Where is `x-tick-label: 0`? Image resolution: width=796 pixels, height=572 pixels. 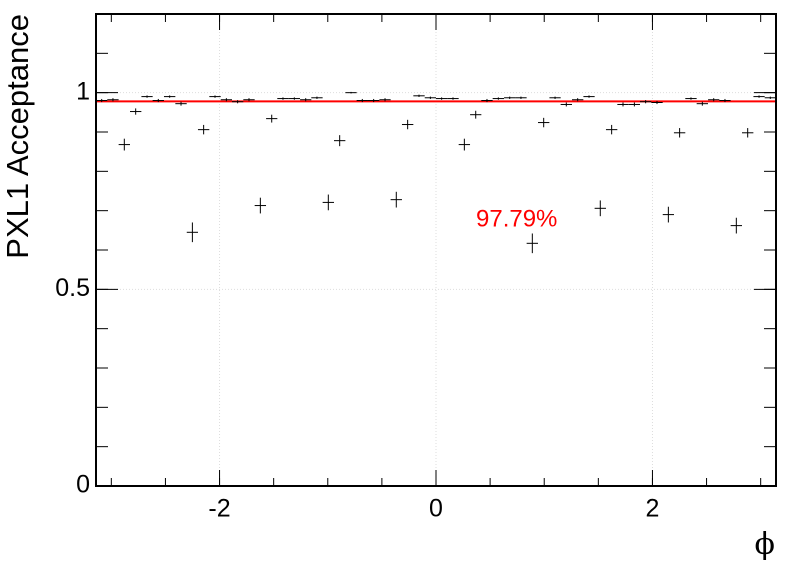 x-tick-label: 0 is located at coordinates (436, 509).